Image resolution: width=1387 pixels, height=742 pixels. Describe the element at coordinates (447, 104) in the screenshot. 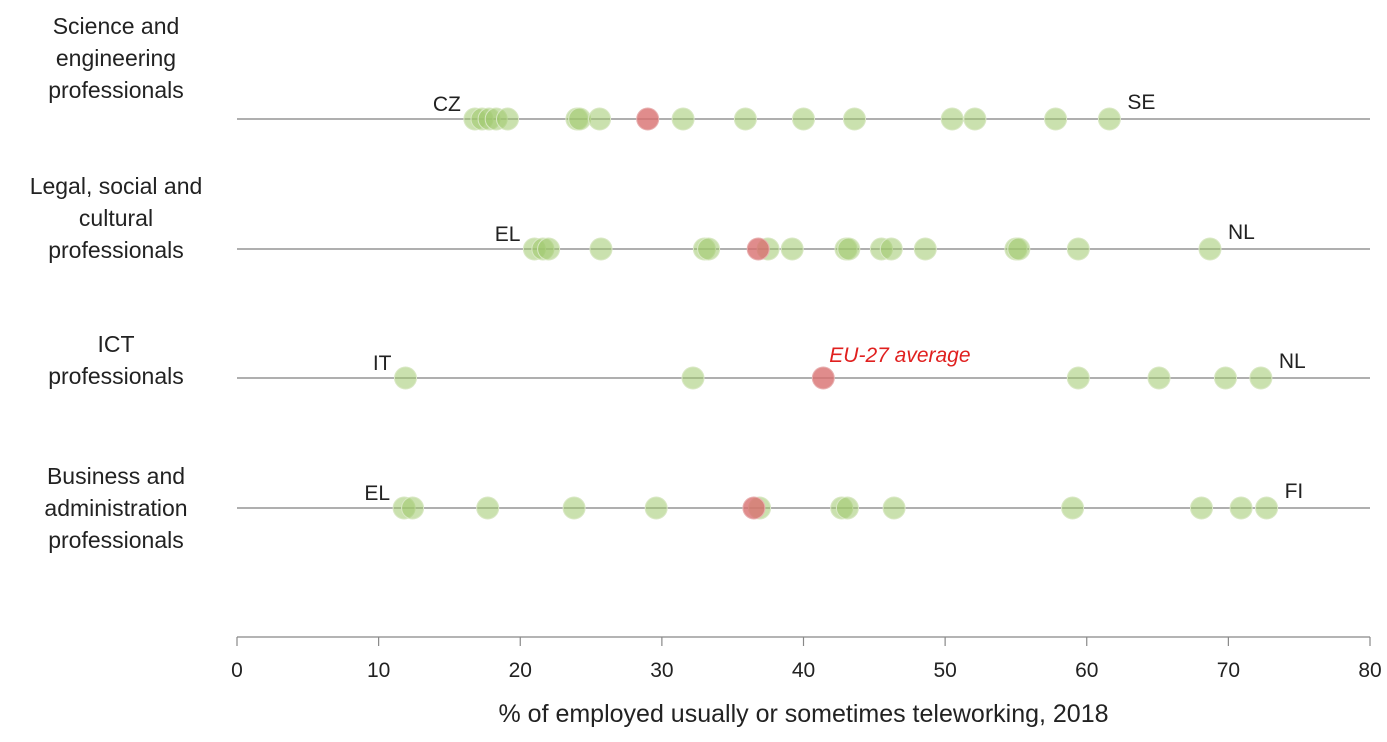

I see `min-country-label: CZ` at that location.